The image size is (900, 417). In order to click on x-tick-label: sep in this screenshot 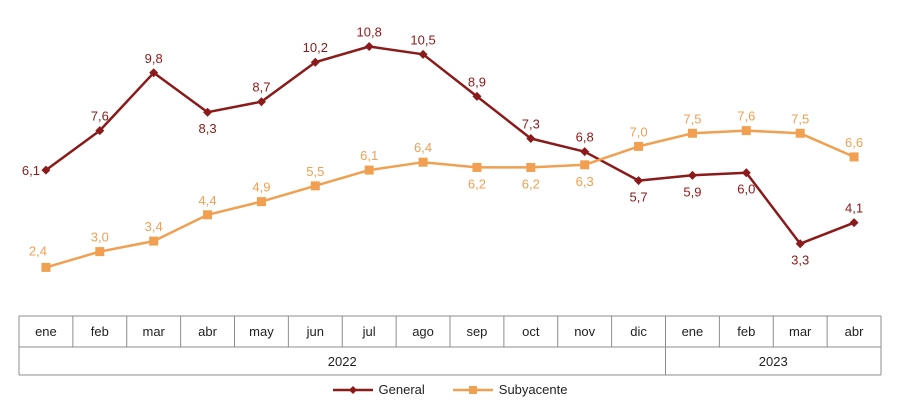, I will do `click(476, 331)`.